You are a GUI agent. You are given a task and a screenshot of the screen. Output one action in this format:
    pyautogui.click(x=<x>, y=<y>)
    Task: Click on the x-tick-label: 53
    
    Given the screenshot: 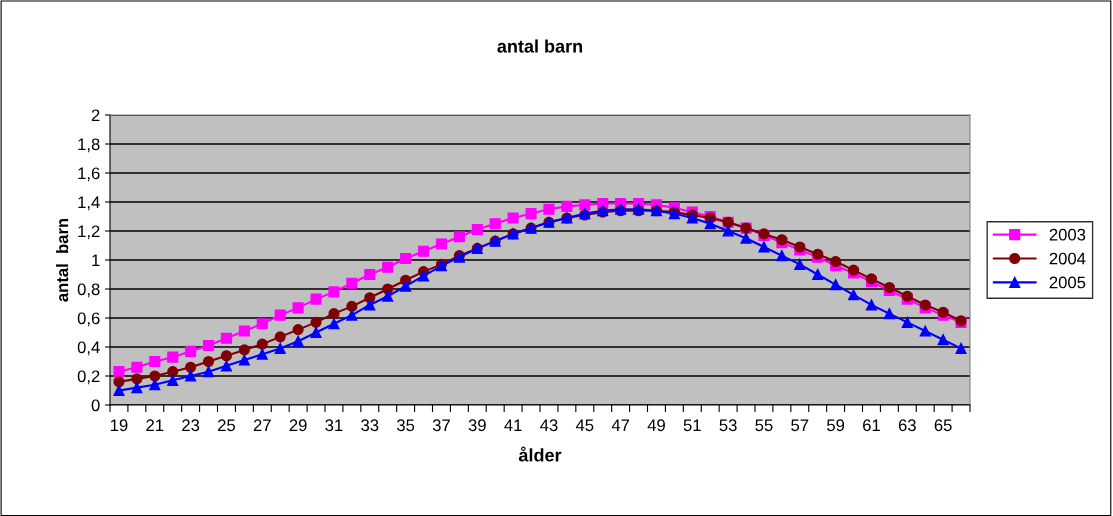 What is the action you would take?
    pyautogui.click(x=728, y=425)
    